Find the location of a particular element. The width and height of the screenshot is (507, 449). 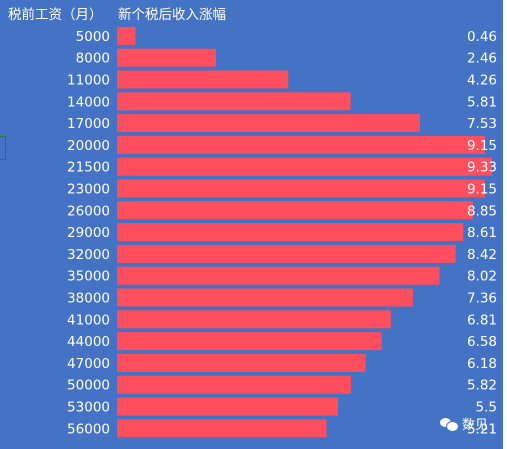

value-label-23000: 9.15 is located at coordinates (482, 190).